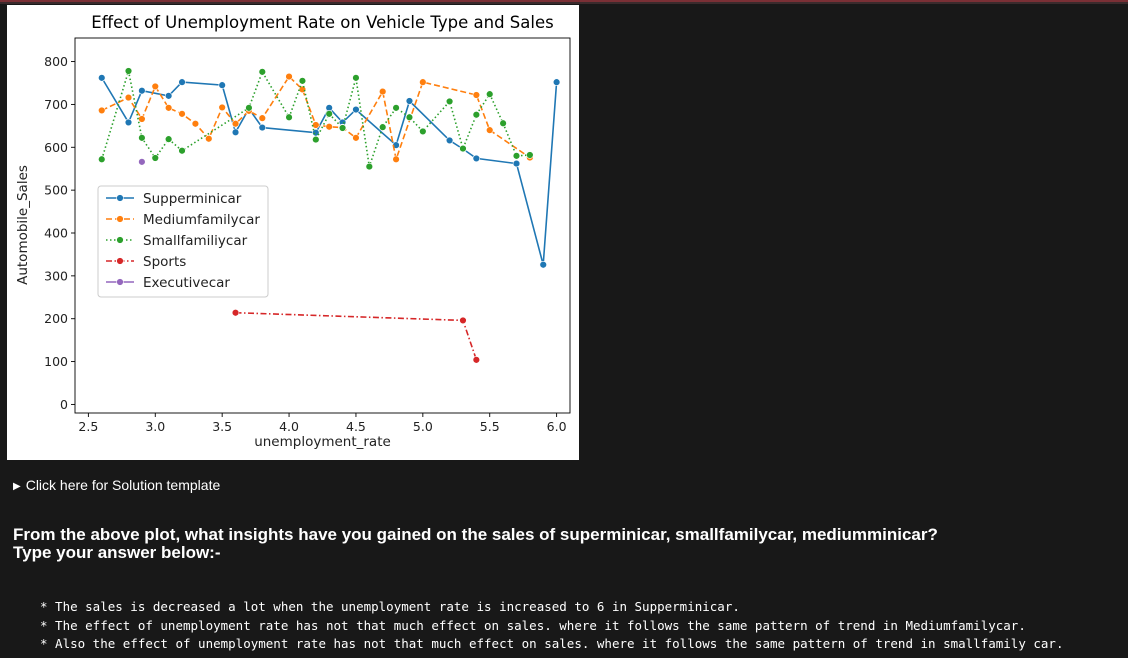 This screenshot has width=1128, height=658. I want to click on disclosure-triangle-icon: ▶, so click(17, 486).